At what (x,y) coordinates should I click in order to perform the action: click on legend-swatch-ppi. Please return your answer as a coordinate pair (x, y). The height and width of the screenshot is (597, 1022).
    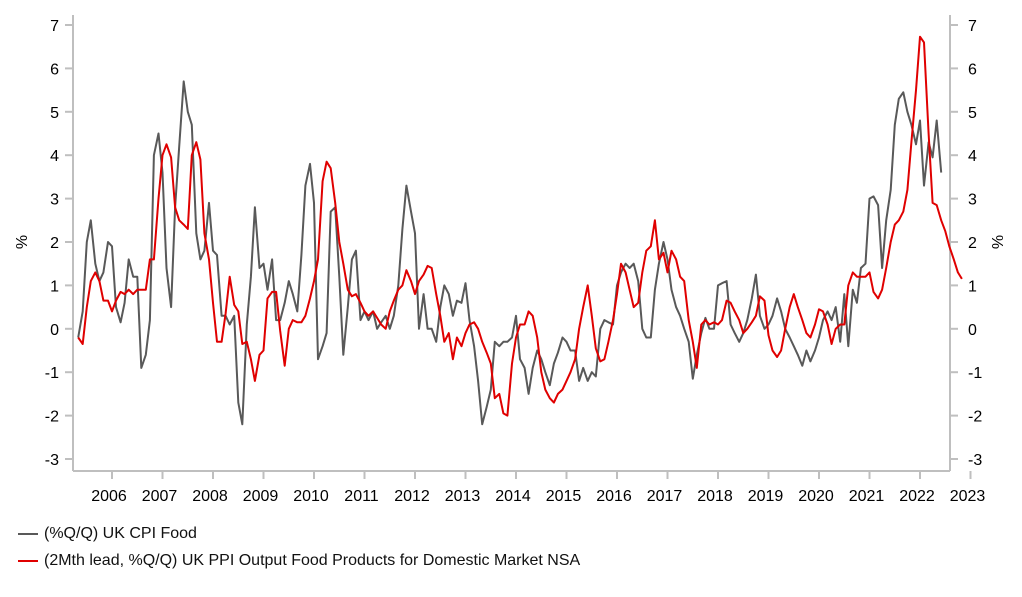
    Looking at the image, I should click on (28, 560).